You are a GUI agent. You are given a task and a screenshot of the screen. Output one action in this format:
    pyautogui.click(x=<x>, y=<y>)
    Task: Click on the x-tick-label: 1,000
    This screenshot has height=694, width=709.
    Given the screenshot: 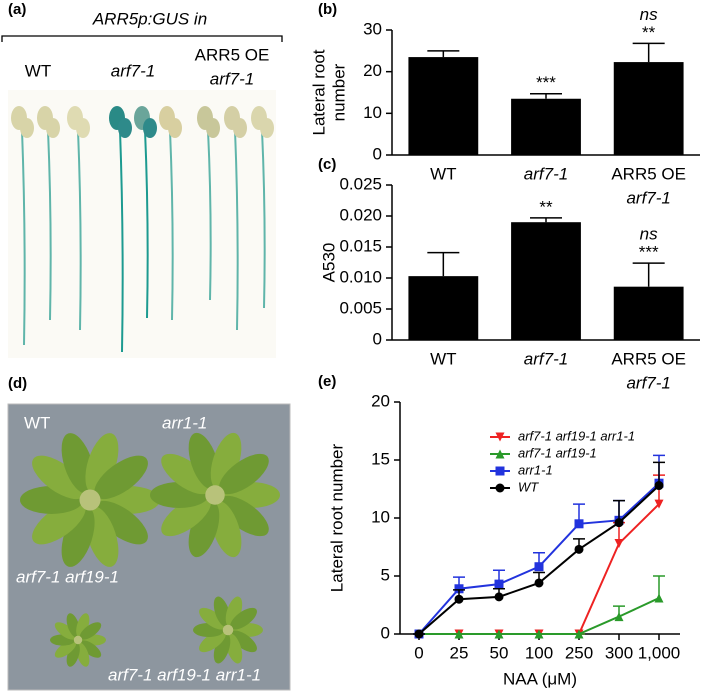 What is the action you would take?
    pyautogui.click(x=659, y=652)
    